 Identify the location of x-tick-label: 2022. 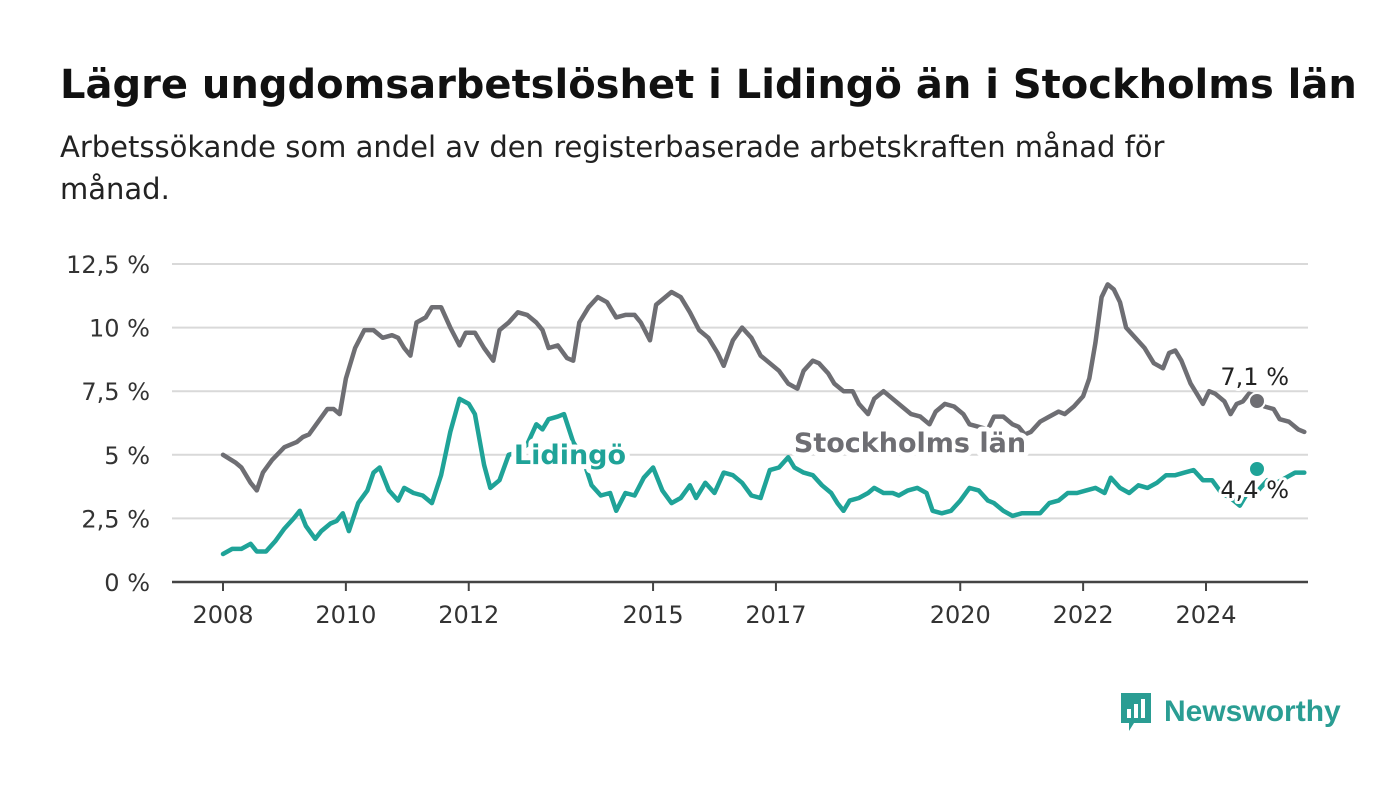
(1083, 615).